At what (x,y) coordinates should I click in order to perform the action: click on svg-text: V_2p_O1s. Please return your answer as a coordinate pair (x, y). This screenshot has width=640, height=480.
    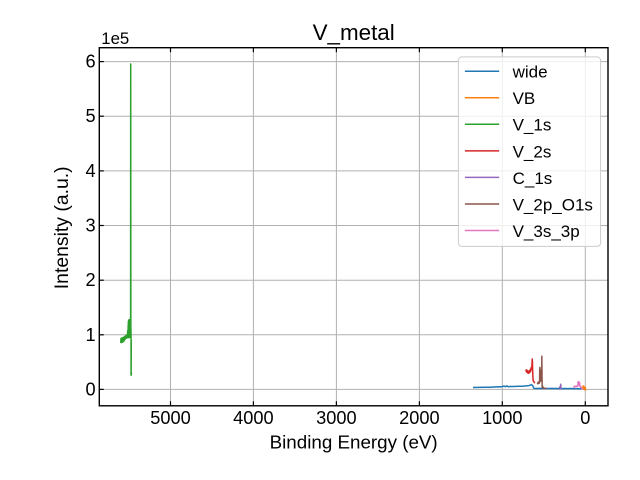
    Looking at the image, I should click on (553, 204).